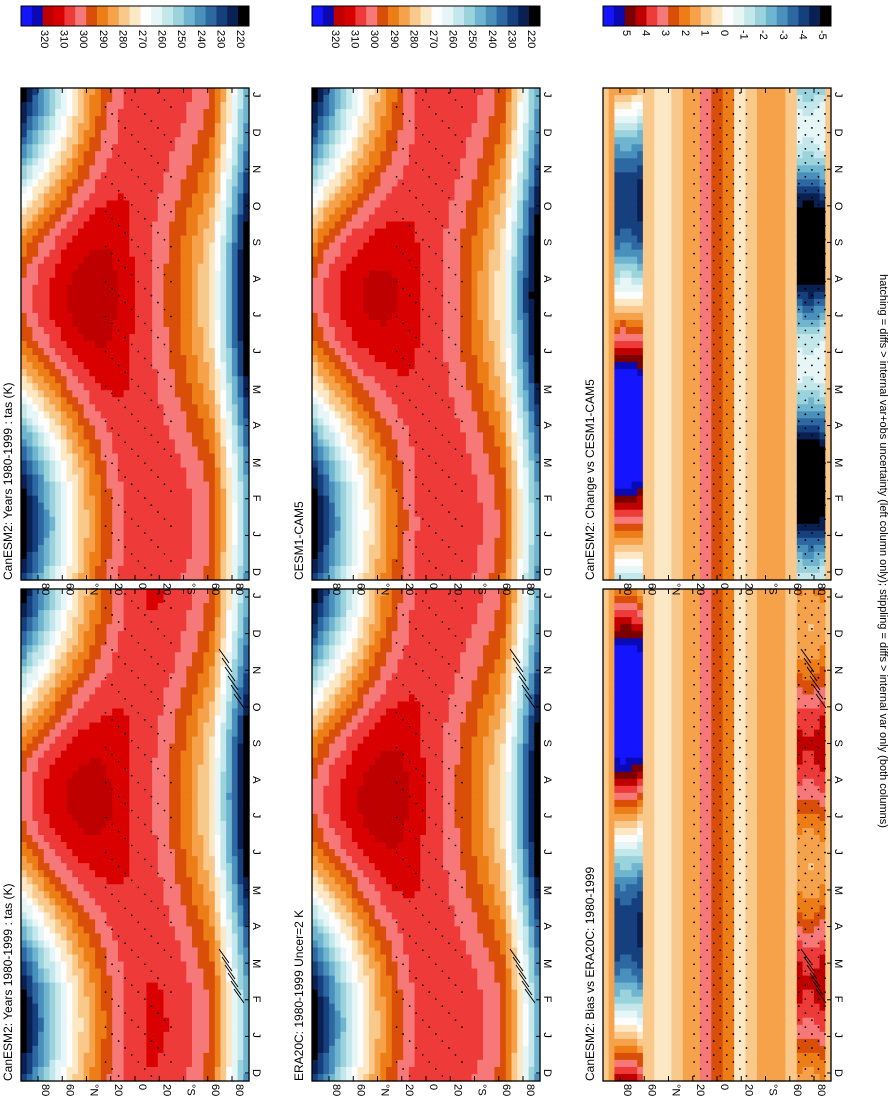  What do you see at coordinates (256, 670) in the screenshot?
I see `month-tick-label: N` at bounding box center [256, 670].